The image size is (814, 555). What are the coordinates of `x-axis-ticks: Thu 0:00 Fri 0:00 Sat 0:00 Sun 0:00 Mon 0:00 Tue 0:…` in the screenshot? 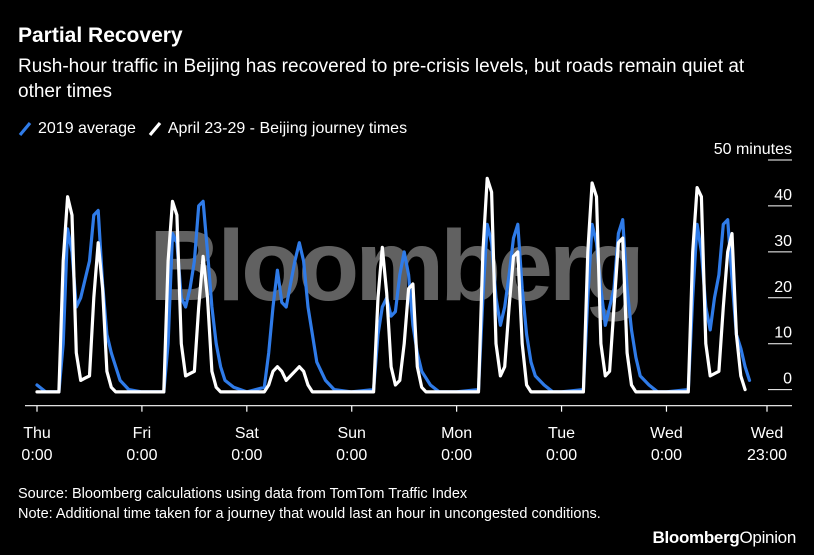 It's located at (404, 434).